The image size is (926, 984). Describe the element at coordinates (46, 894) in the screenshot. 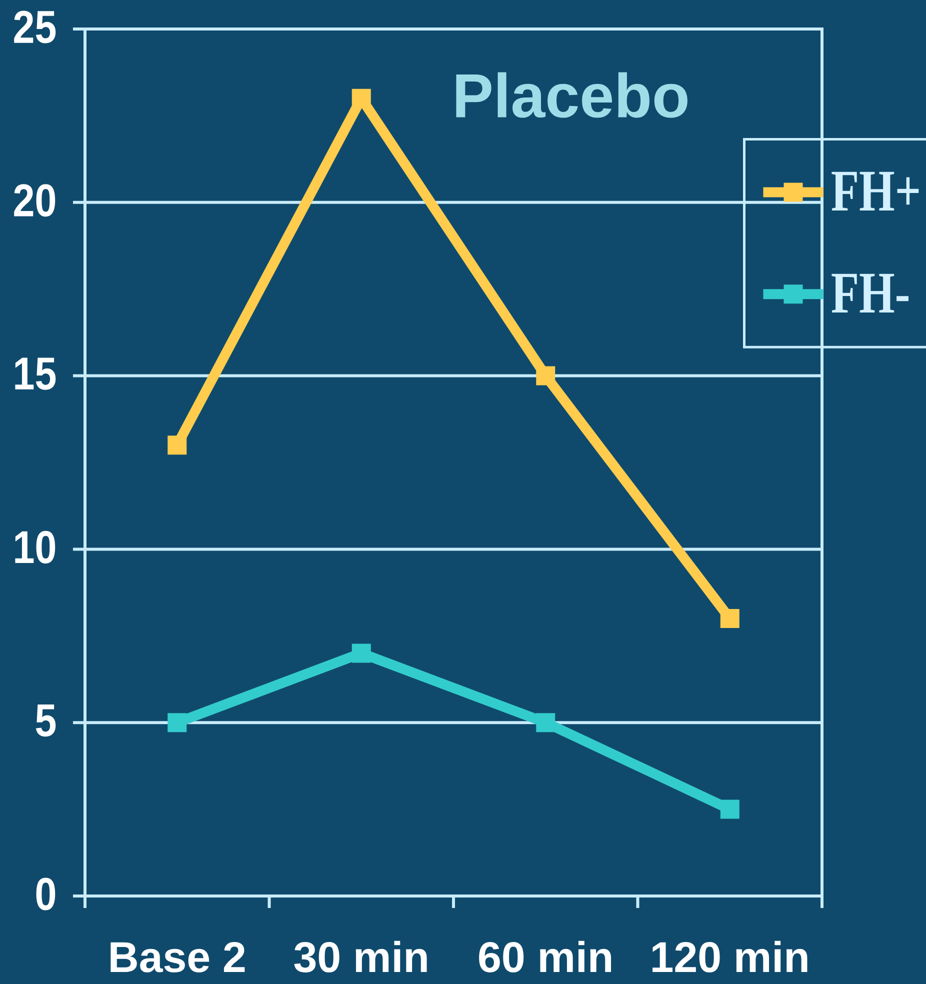

I see `y-tick-label: 0` at that location.